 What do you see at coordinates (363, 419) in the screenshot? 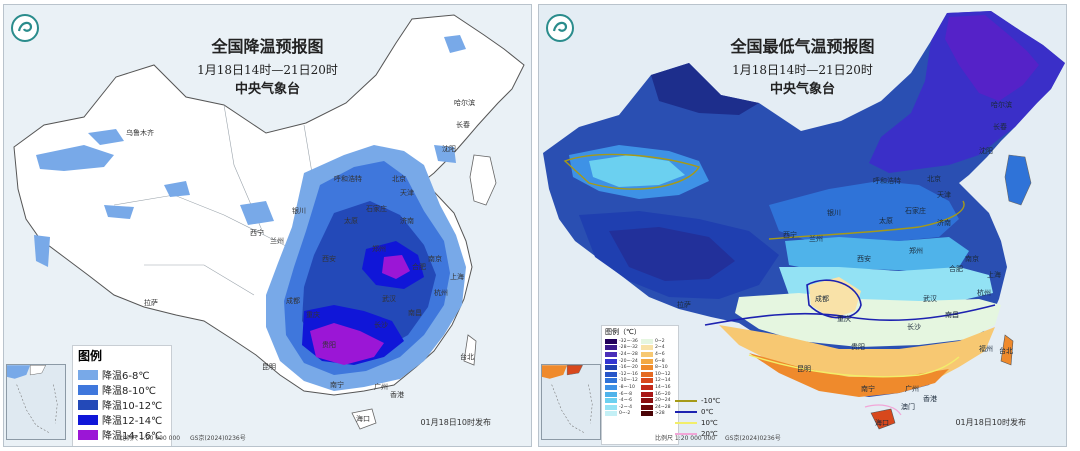
I see `city-label: 海口` at bounding box center [363, 419].